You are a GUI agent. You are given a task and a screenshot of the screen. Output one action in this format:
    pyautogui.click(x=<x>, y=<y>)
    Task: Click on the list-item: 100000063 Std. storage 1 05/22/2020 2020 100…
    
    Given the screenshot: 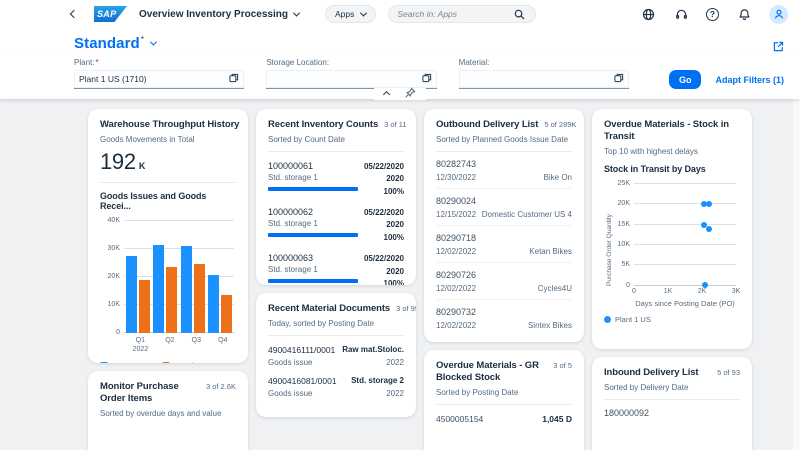 What is the action you would take?
    pyautogui.click(x=336, y=269)
    